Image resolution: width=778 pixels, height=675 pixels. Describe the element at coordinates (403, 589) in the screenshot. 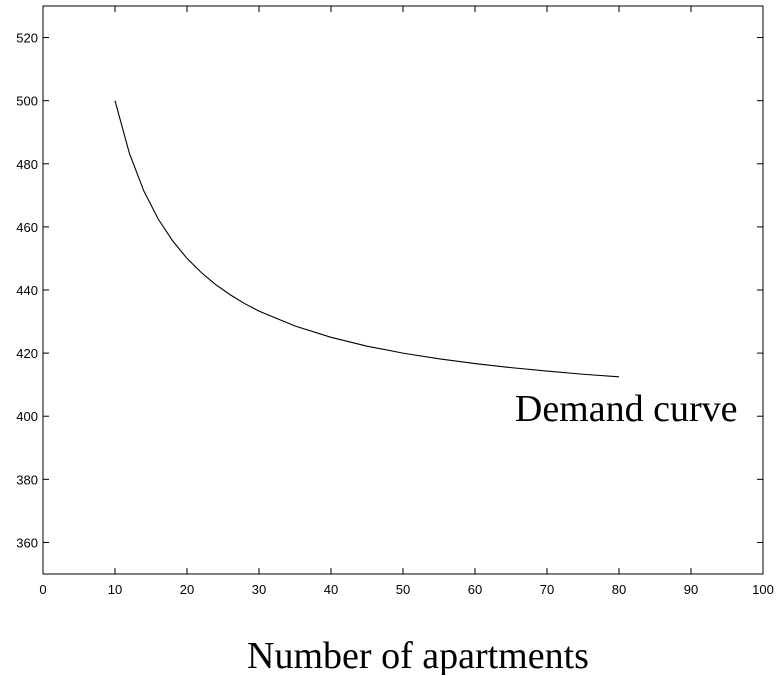

I see `x-tick-label: 50` at that location.